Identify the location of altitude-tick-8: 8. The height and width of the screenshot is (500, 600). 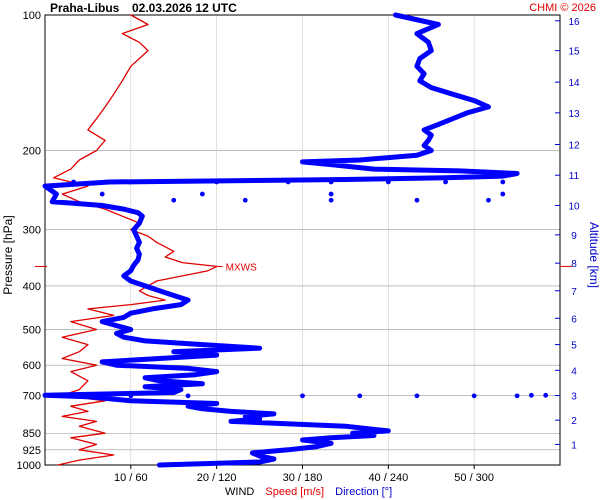
(574, 264).